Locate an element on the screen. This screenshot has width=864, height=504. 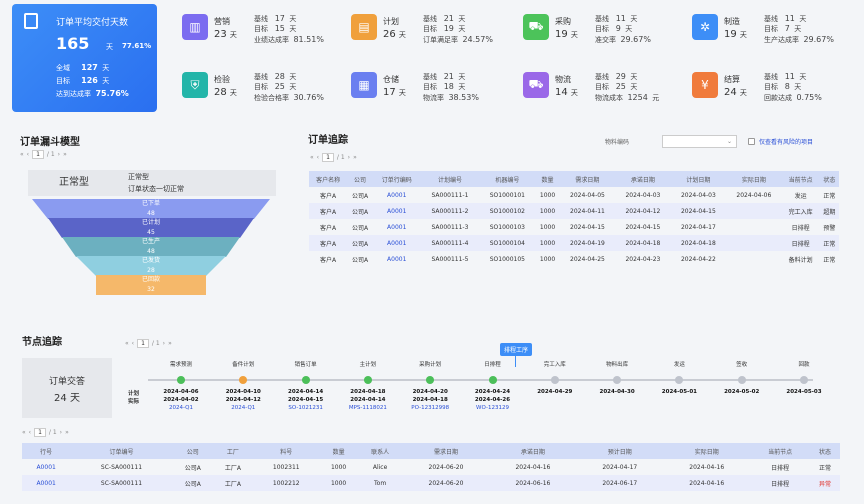
node-pager: «‹ 1/ 1 ›» is located at coordinates (148, 343).